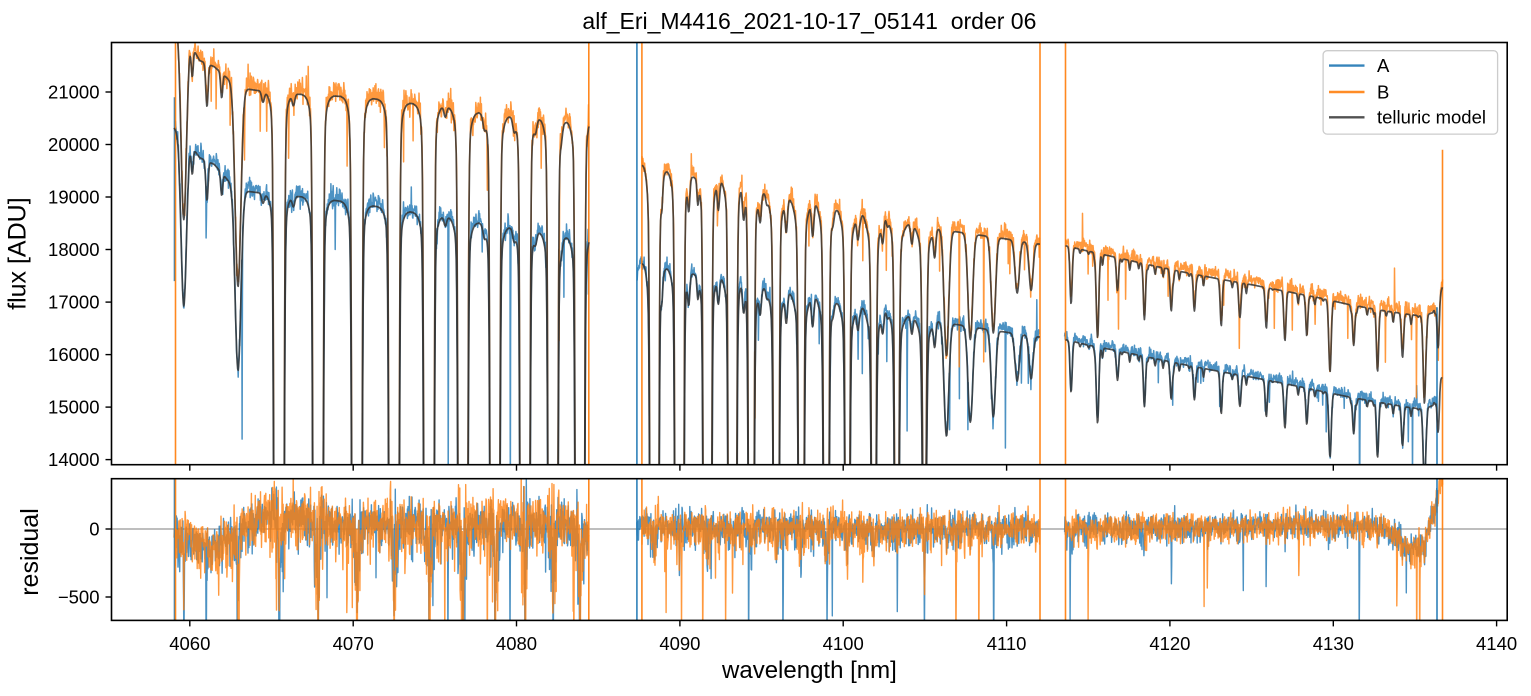 The width and height of the screenshot is (1531, 696). I want to click on svg-text: 20000, so click(73, 144).